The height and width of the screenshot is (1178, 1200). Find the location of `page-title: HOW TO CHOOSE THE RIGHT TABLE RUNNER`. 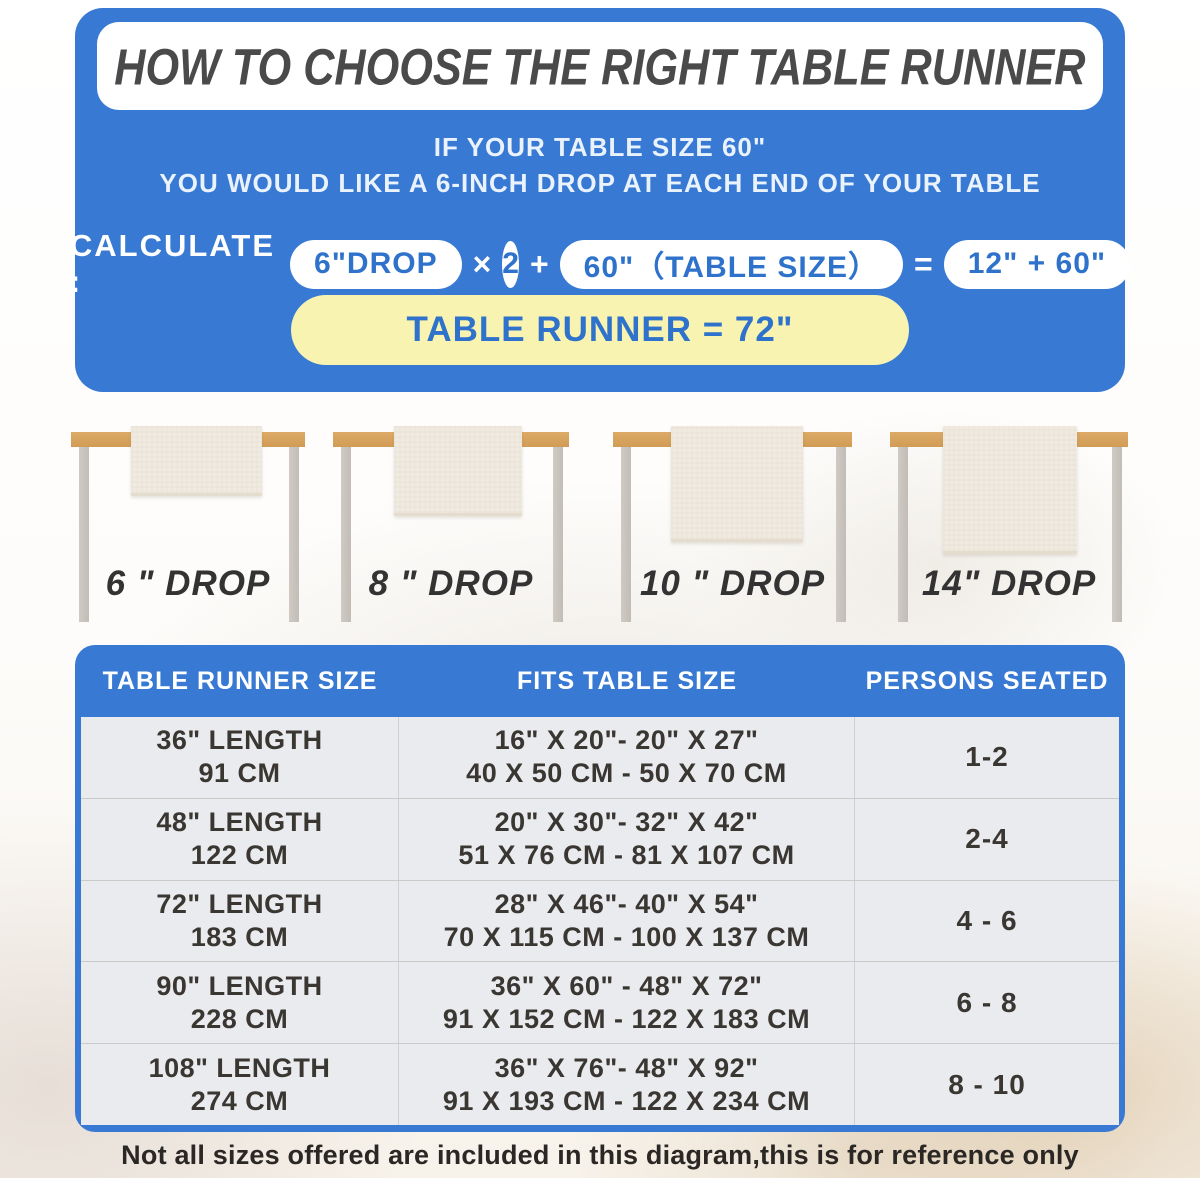

page-title: HOW TO CHOOSE THE RIGHT TABLE RUNNER is located at coordinates (600, 66).